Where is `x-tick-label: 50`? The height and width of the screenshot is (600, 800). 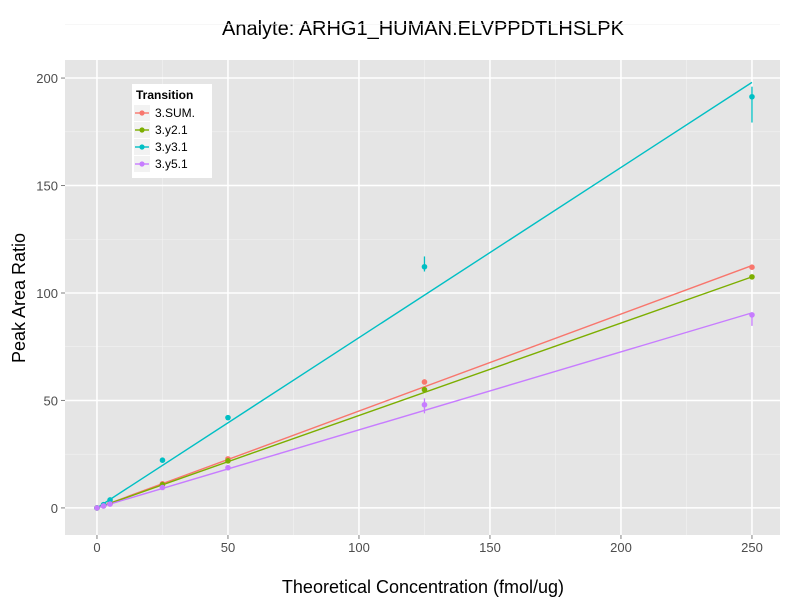 x-tick-label: 50 is located at coordinates (228, 547).